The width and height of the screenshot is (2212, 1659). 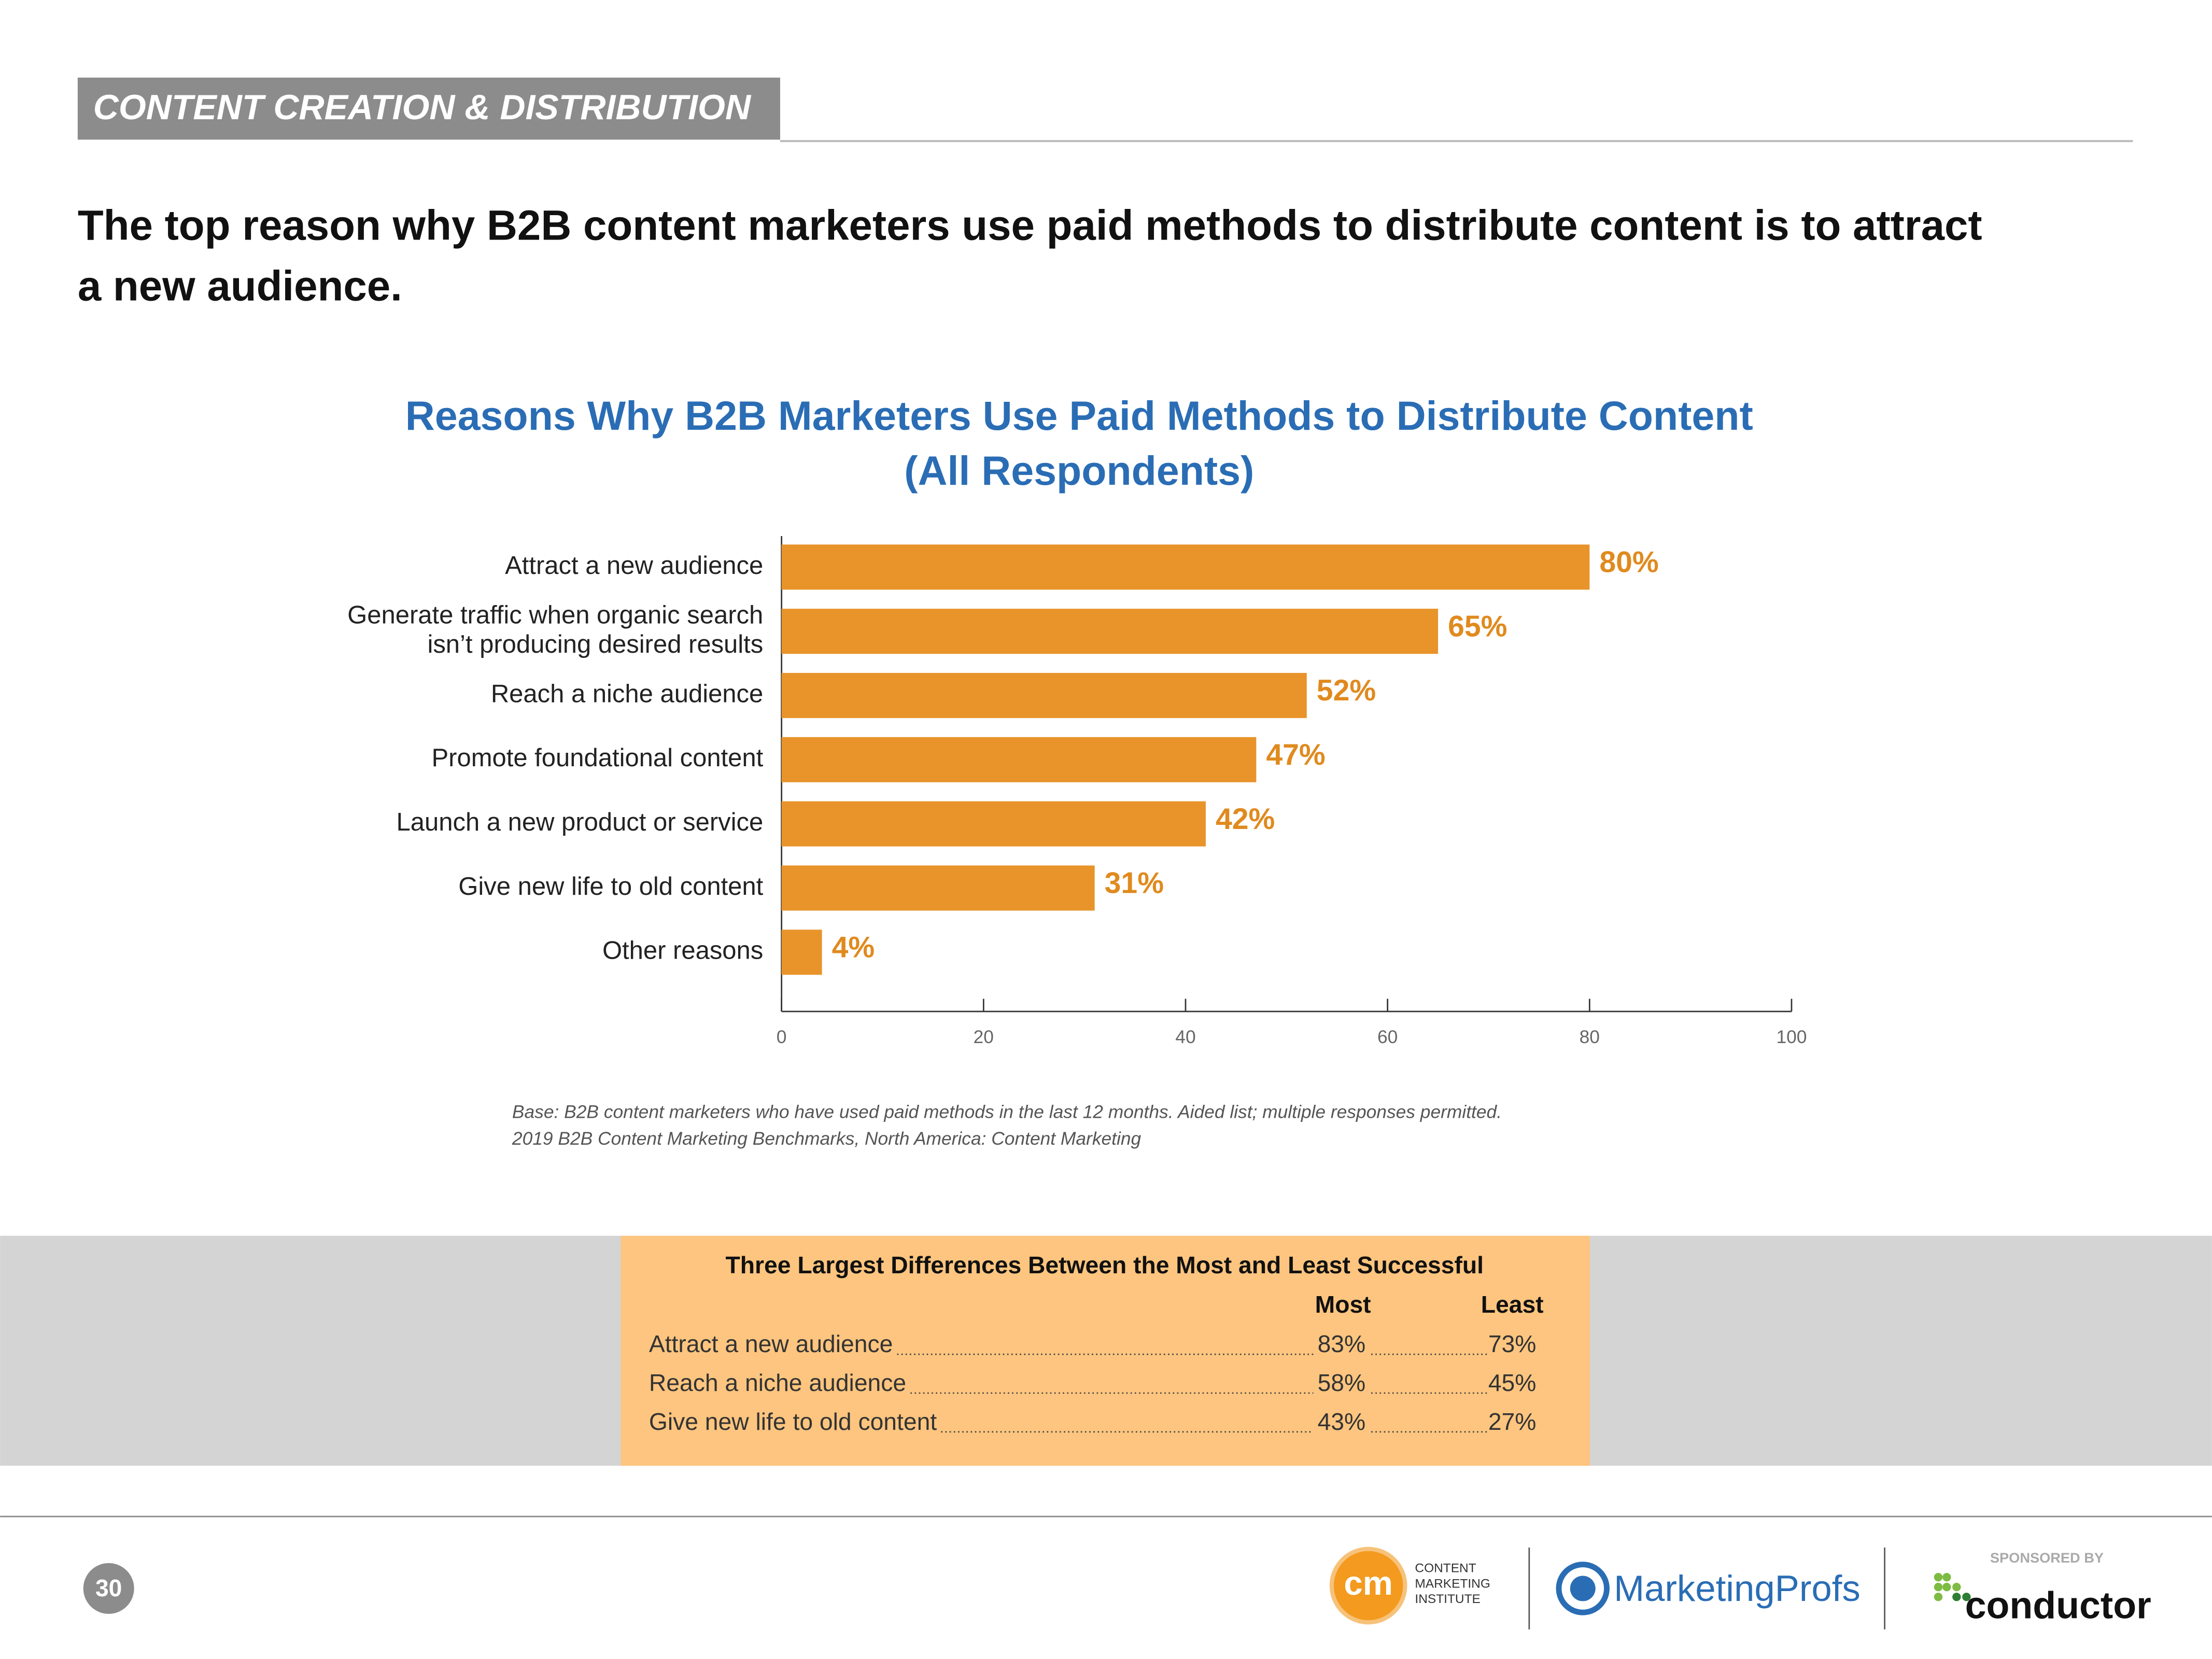 I want to click on category-label: Launch a new product or service, so click(x=580, y=822).